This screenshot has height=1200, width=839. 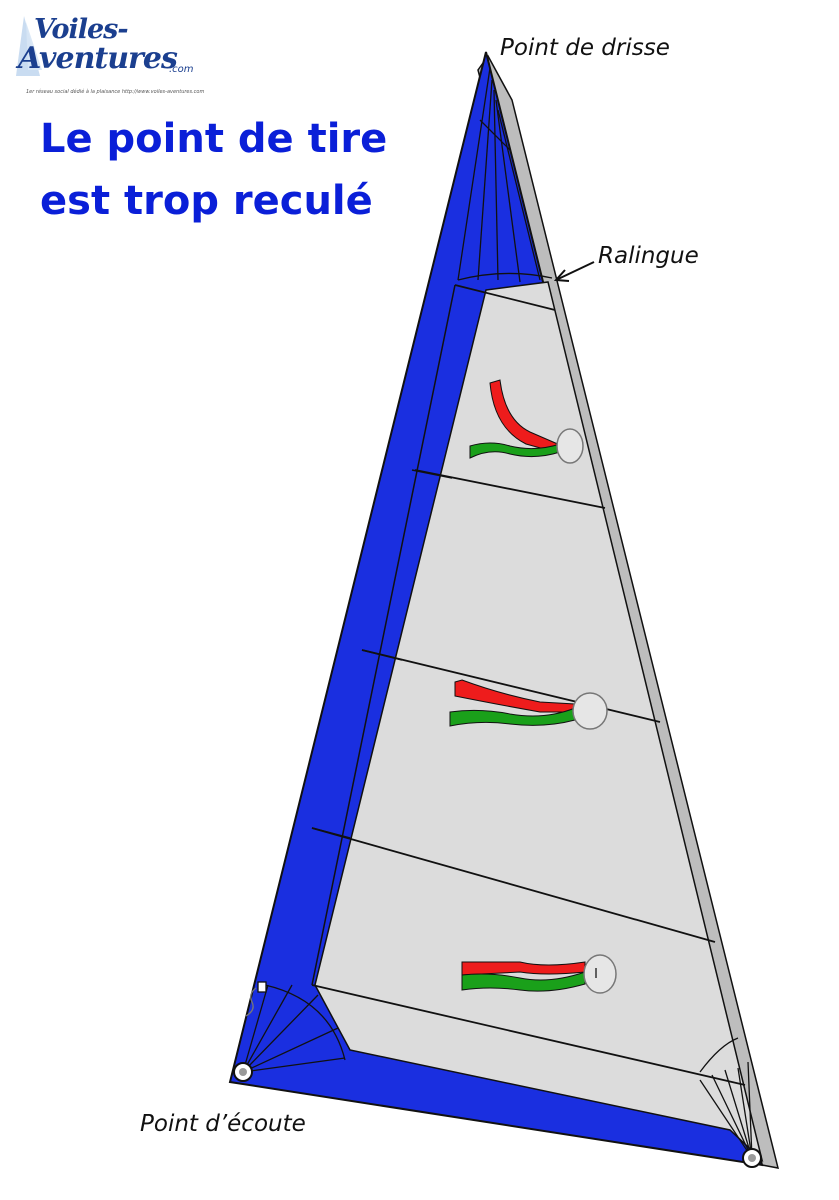 What do you see at coordinates (214, 139) in the screenshot?
I see `title-line-1: Le point de tire` at bounding box center [214, 139].